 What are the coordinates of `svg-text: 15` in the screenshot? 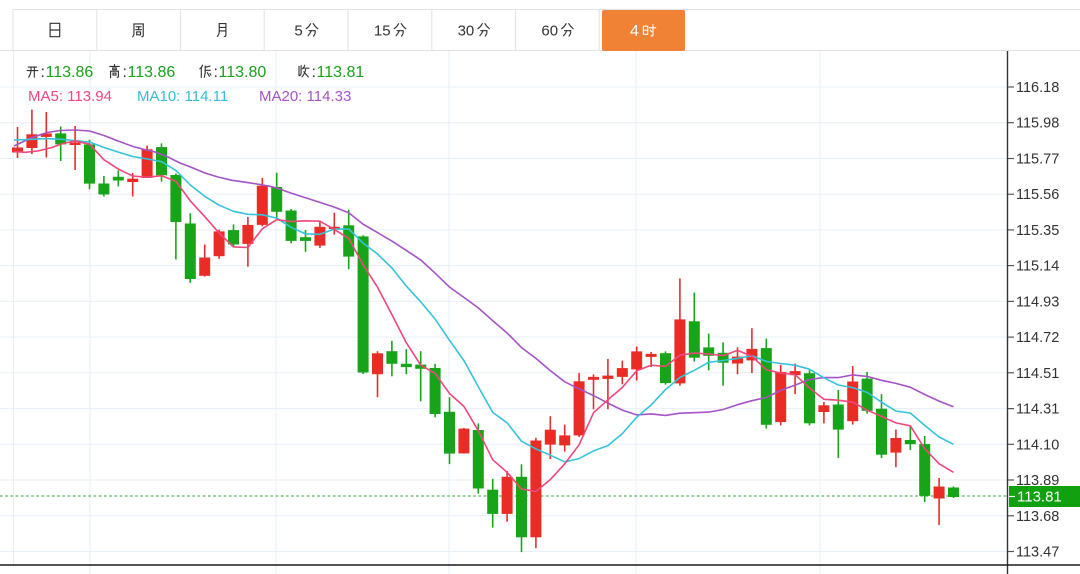 It's located at (382, 31).